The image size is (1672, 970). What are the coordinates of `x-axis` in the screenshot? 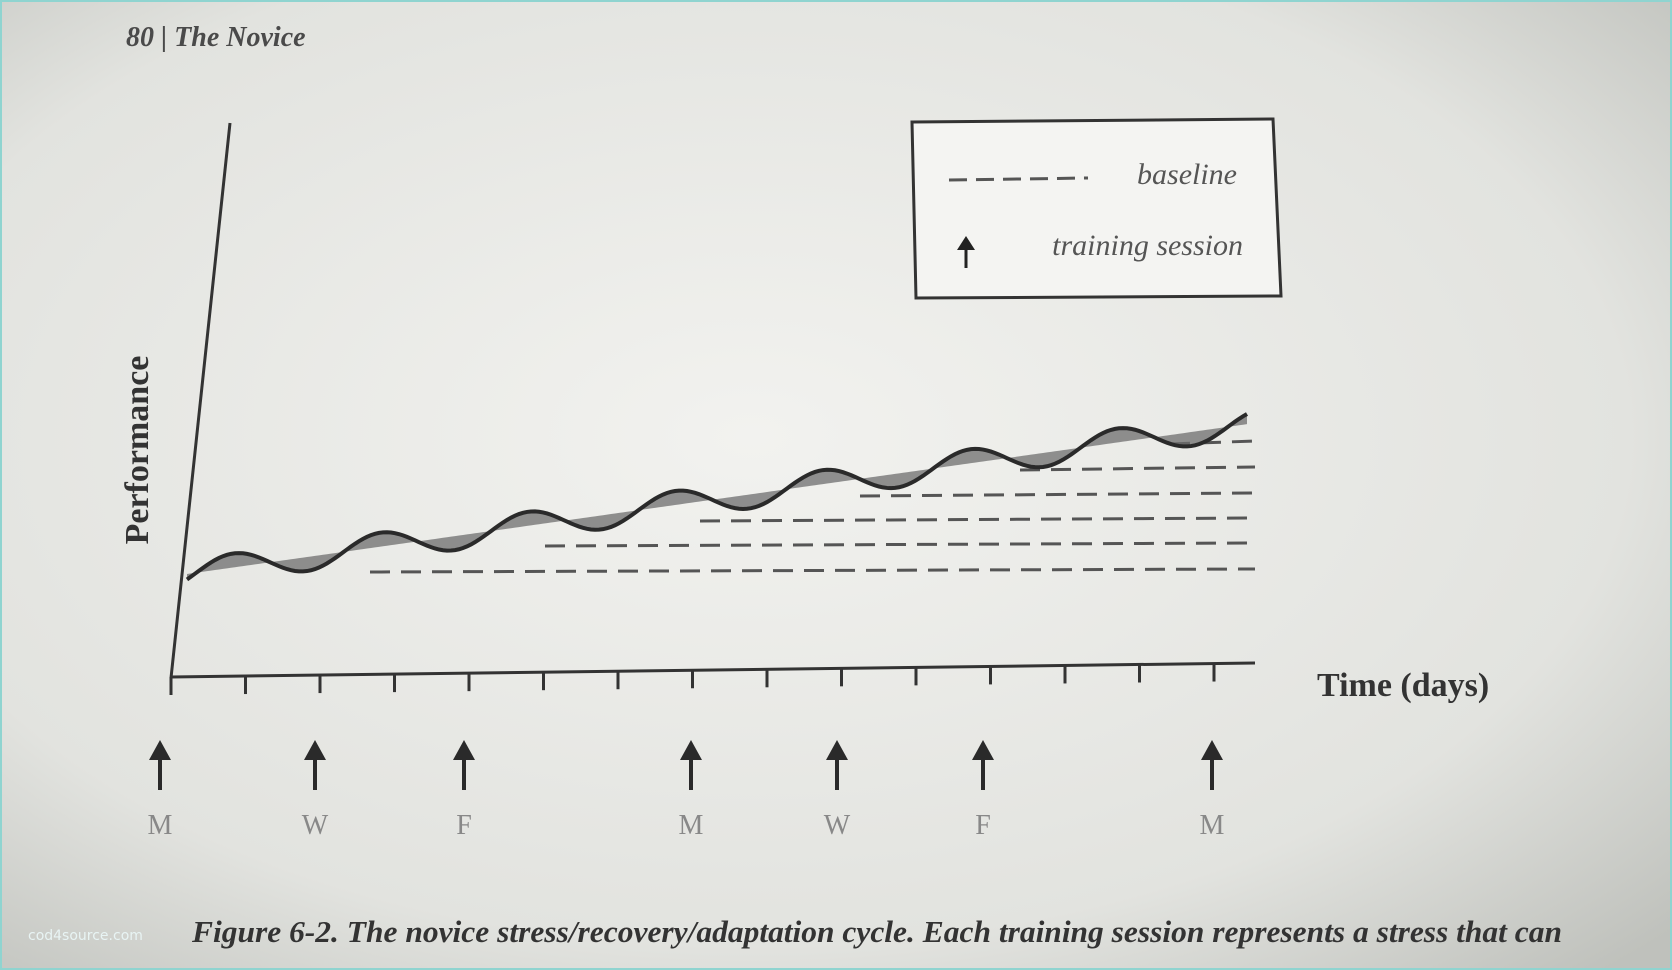 It's located at (713, 670).